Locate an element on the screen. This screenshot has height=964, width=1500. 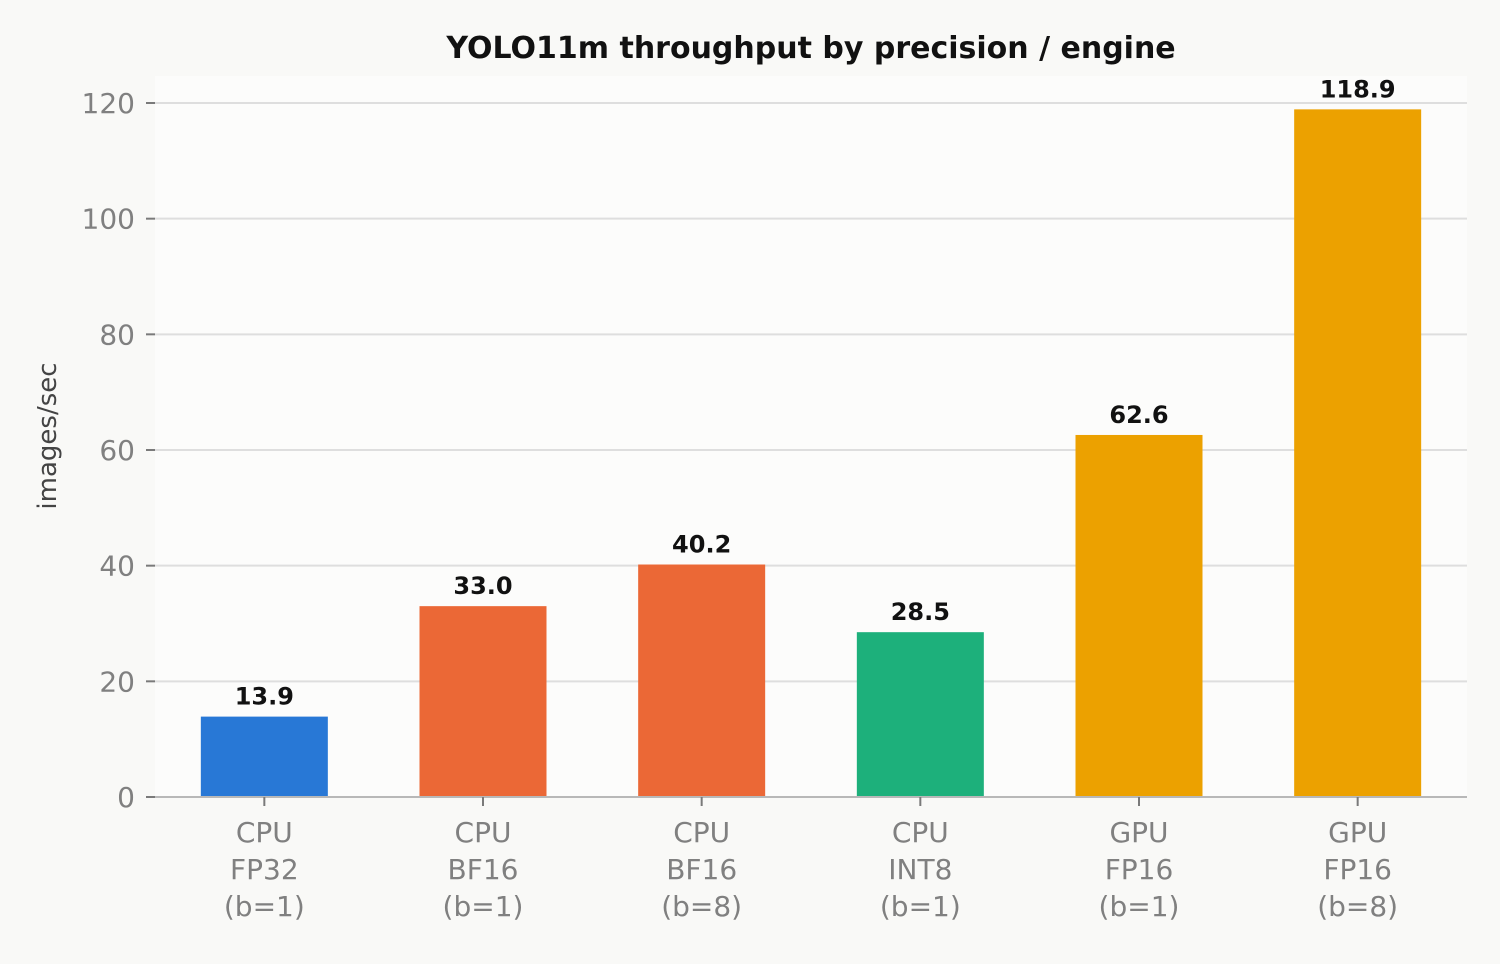
y-tick-label: 40 is located at coordinates (117, 566).